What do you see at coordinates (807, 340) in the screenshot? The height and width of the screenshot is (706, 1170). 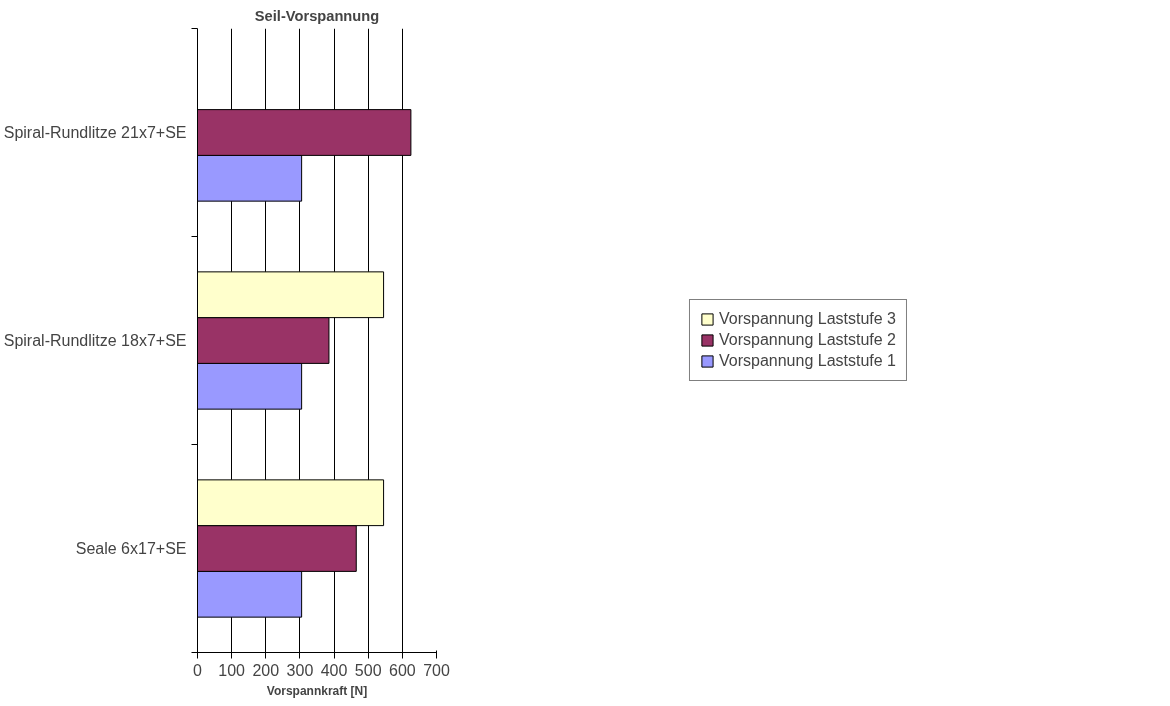 I see `legend-label: Vorspannung Laststufe 2` at bounding box center [807, 340].